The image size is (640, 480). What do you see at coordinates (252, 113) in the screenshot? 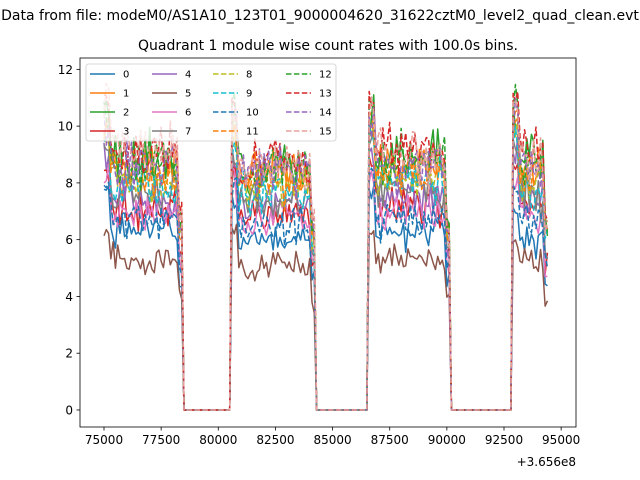
I see `legend-label-10: 10` at bounding box center [252, 113].